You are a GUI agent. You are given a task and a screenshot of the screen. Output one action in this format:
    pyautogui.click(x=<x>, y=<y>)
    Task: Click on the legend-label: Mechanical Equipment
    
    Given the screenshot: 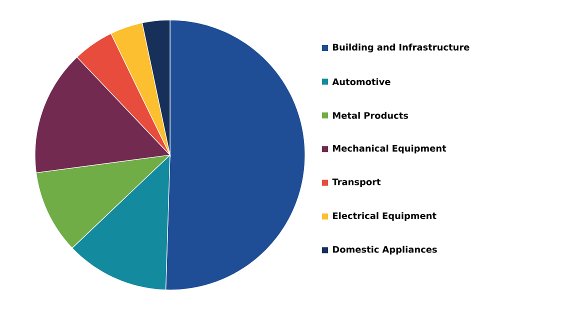 What is the action you would take?
    pyautogui.click(x=389, y=149)
    